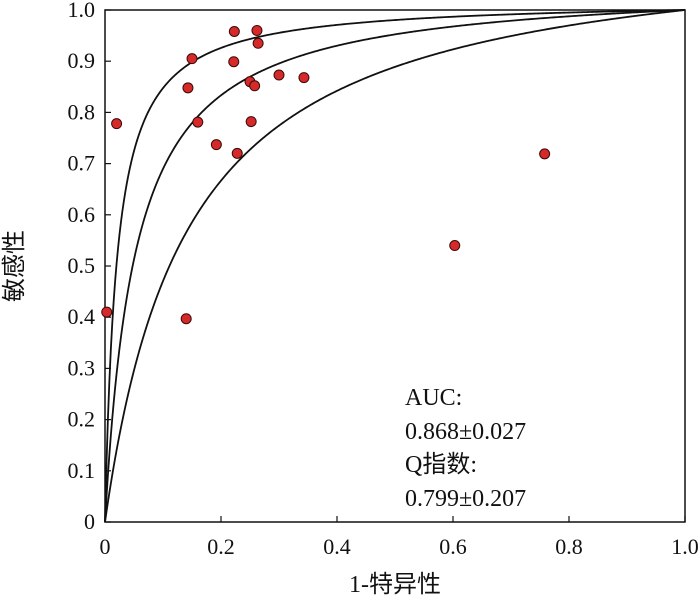  What do you see at coordinates (82, 367) in the screenshot?
I see `y-tick-label: 0.3` at bounding box center [82, 367].